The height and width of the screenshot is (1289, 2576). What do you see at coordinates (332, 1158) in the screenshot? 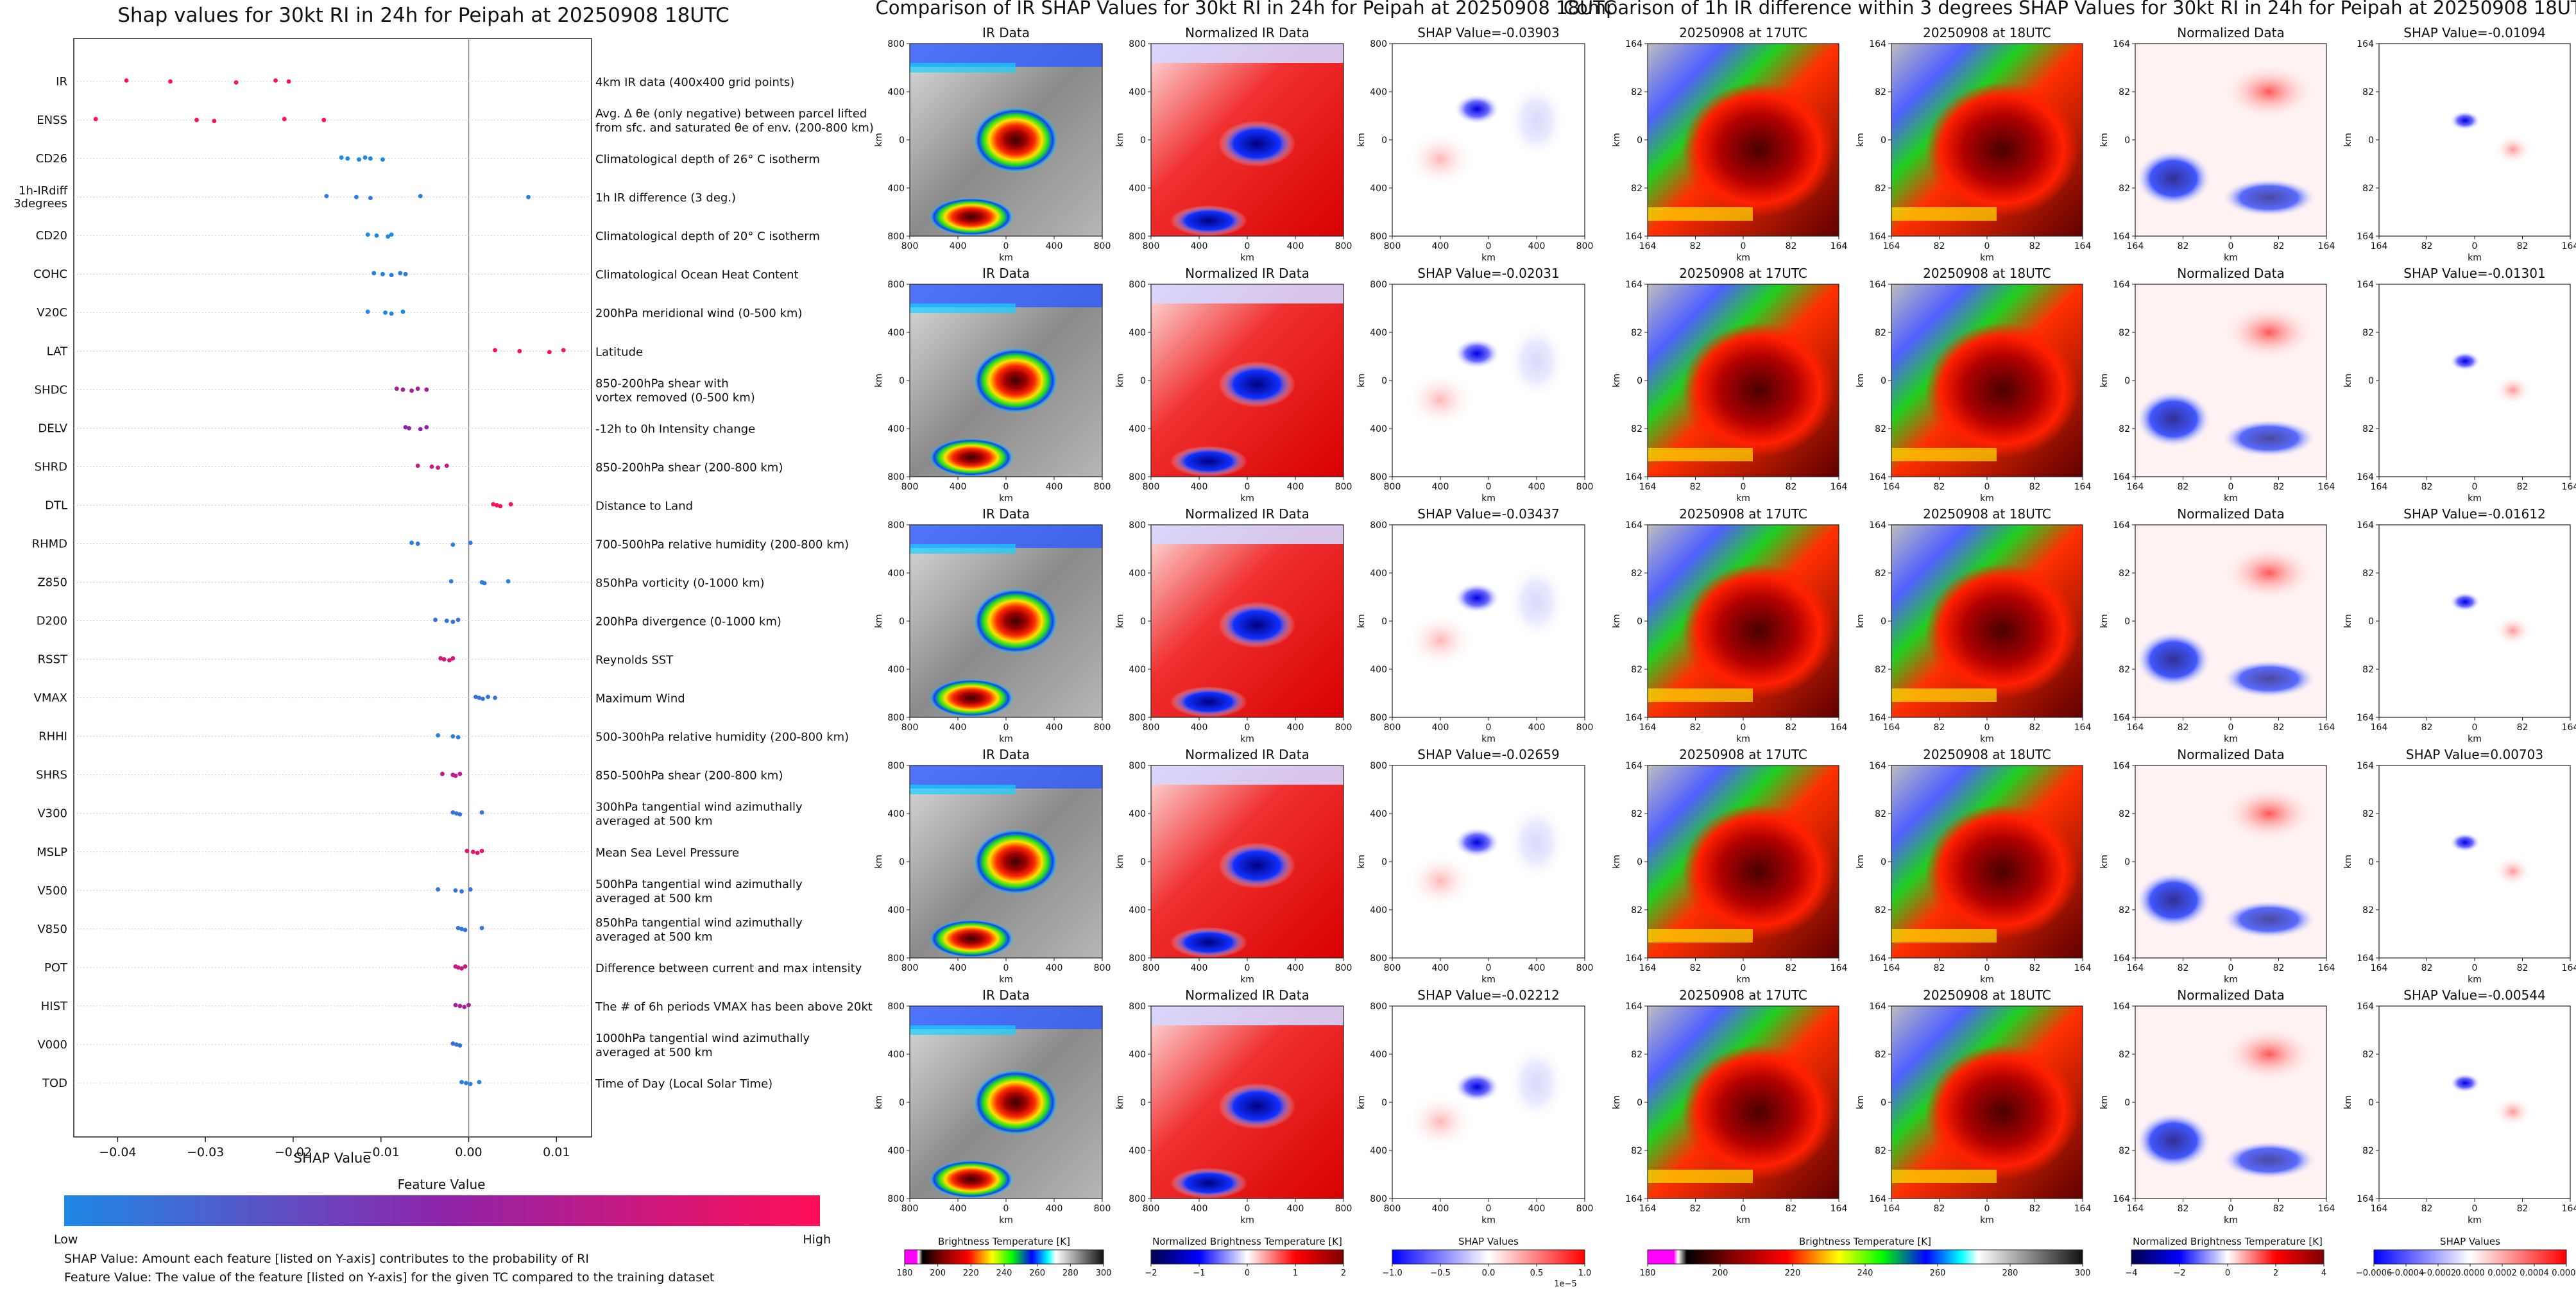
I see `x-axis-label: SHAP Value` at bounding box center [332, 1158].